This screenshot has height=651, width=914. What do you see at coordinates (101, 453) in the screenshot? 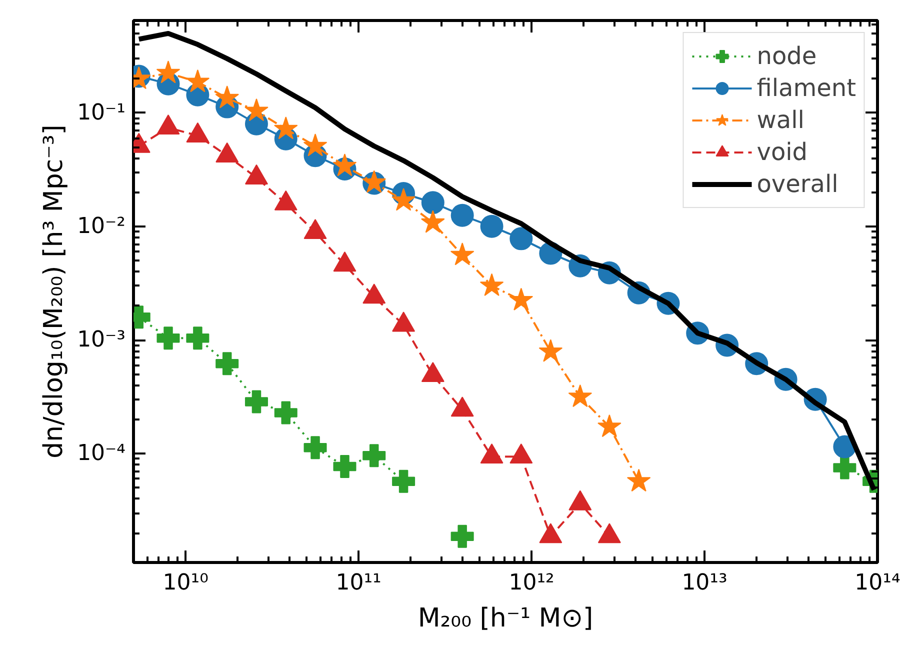
I see `y-tick-label: 10⁻⁴` at bounding box center [101, 453].